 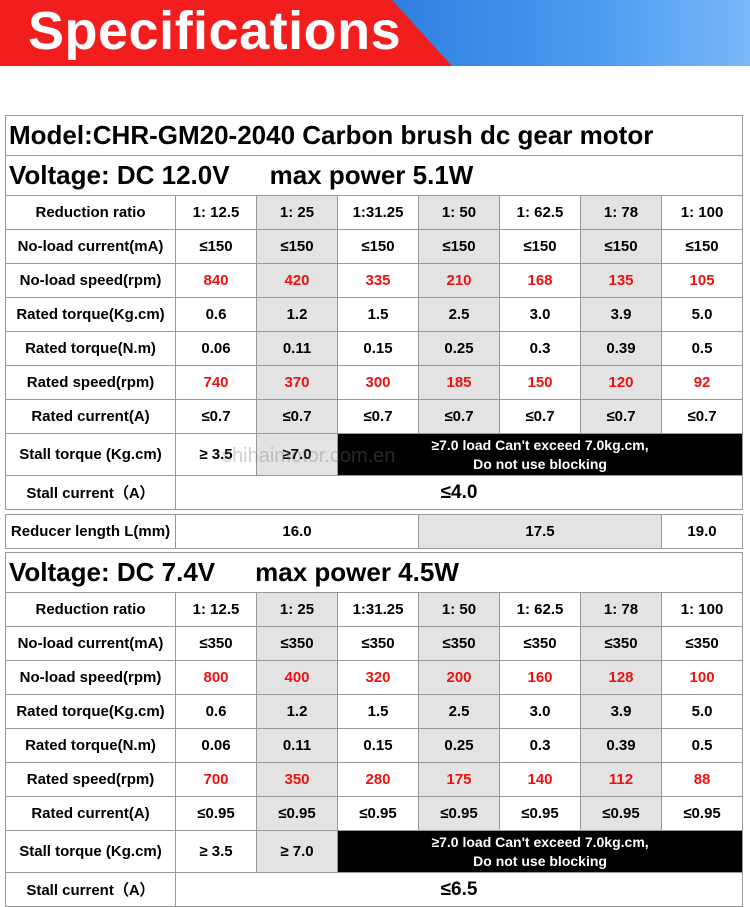 I want to click on stall-torque-cell: ≥7.0, so click(x=297, y=454).